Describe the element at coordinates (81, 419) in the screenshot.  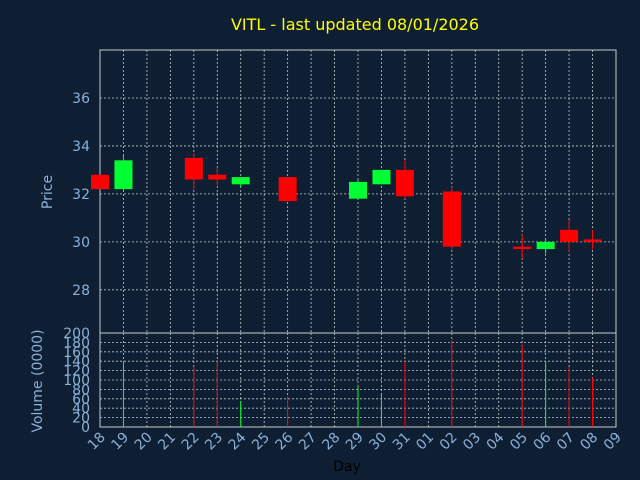
I see `volume-tick-label: 20` at that location.